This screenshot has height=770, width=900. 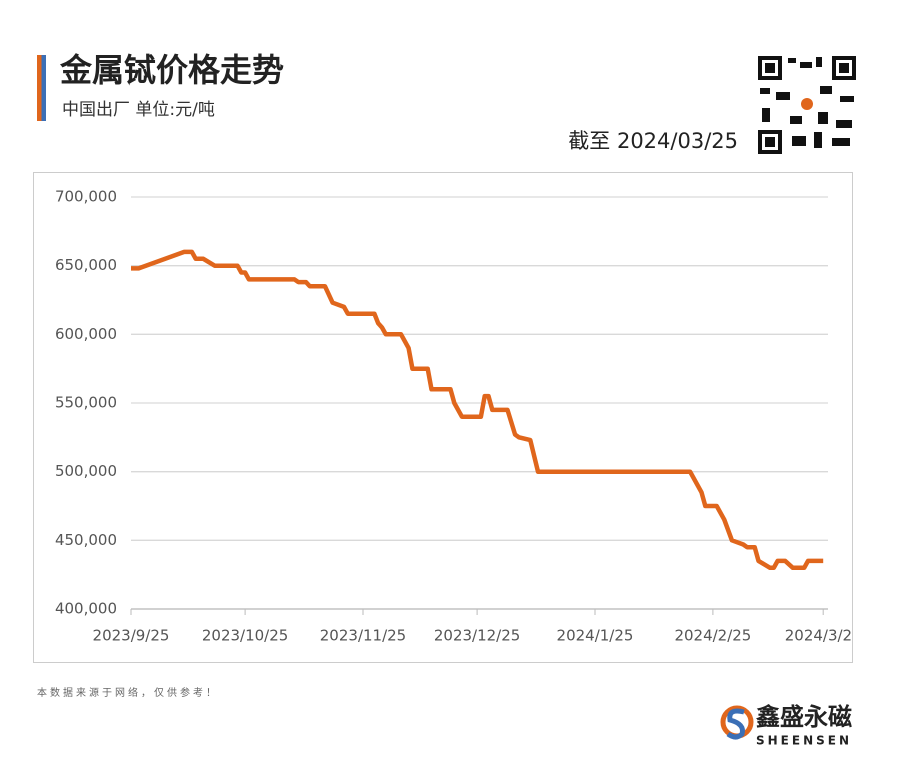 What do you see at coordinates (171, 70) in the screenshot?
I see `title: 金属铽价格走势` at bounding box center [171, 70].